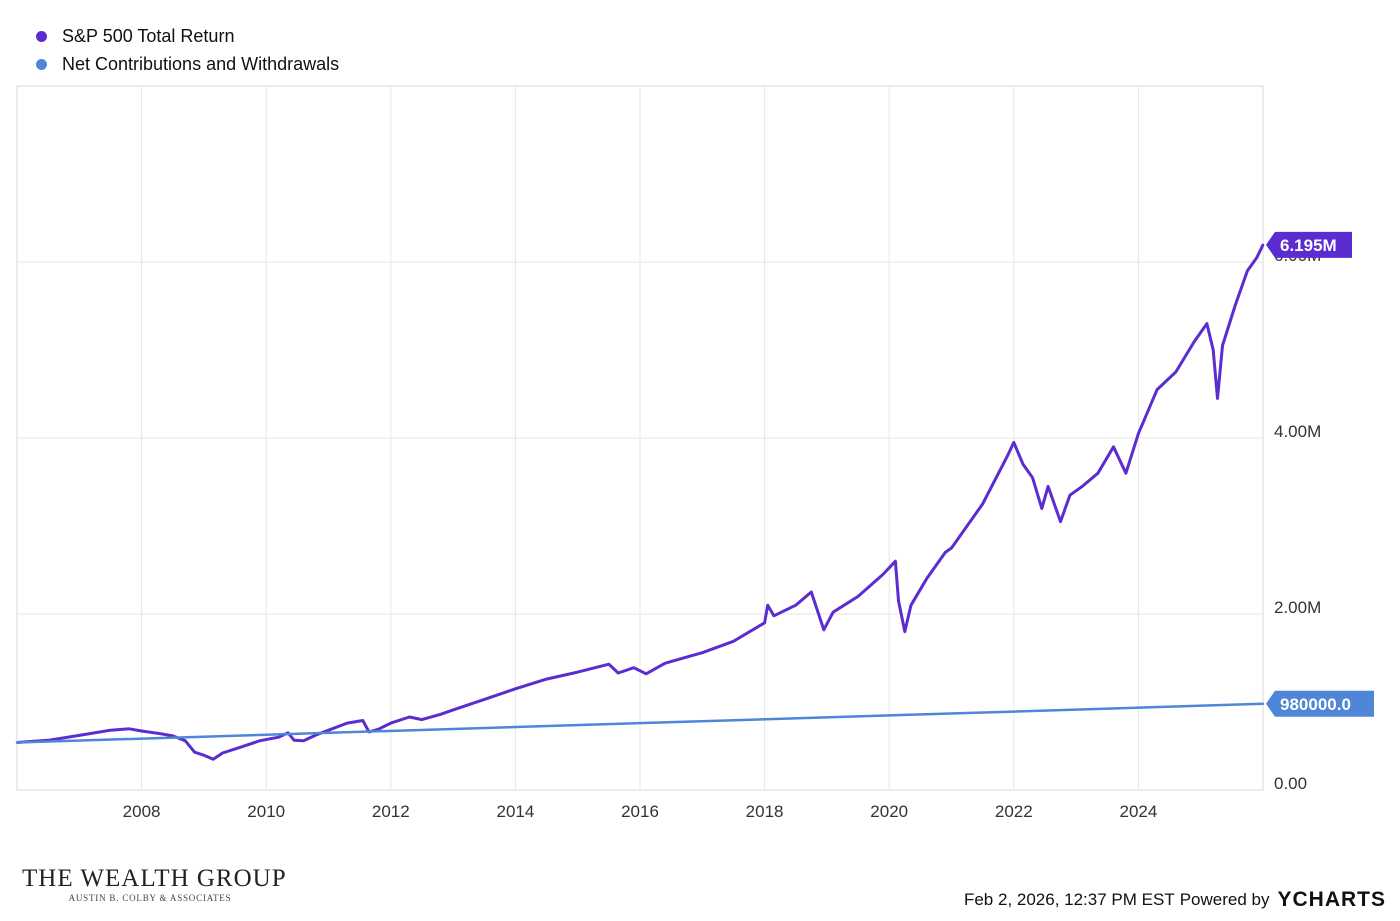 This screenshot has height=921, width=1400. What do you see at coordinates (515, 811) in the screenshot?
I see `x-tick-label: 2014` at bounding box center [515, 811].